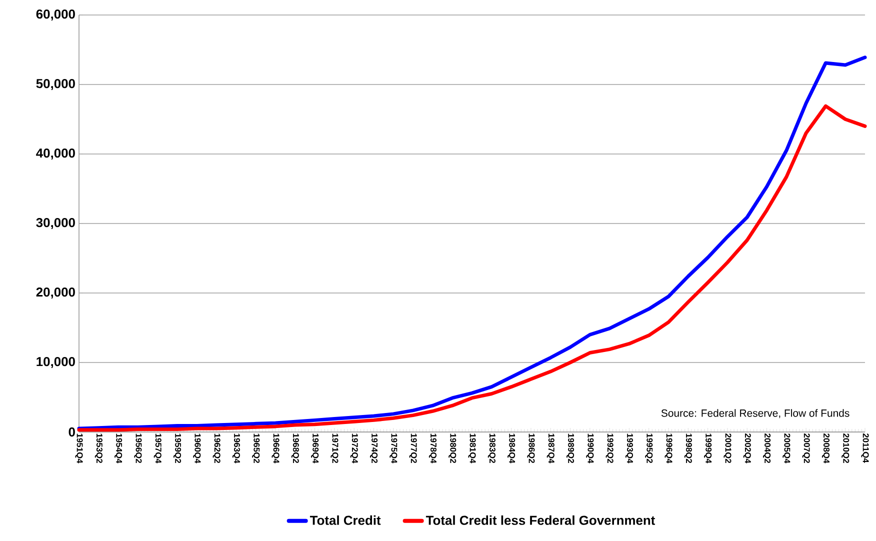  What do you see at coordinates (708, 449) in the screenshot?
I see `x-tick-label: 1999Q4` at bounding box center [708, 449].